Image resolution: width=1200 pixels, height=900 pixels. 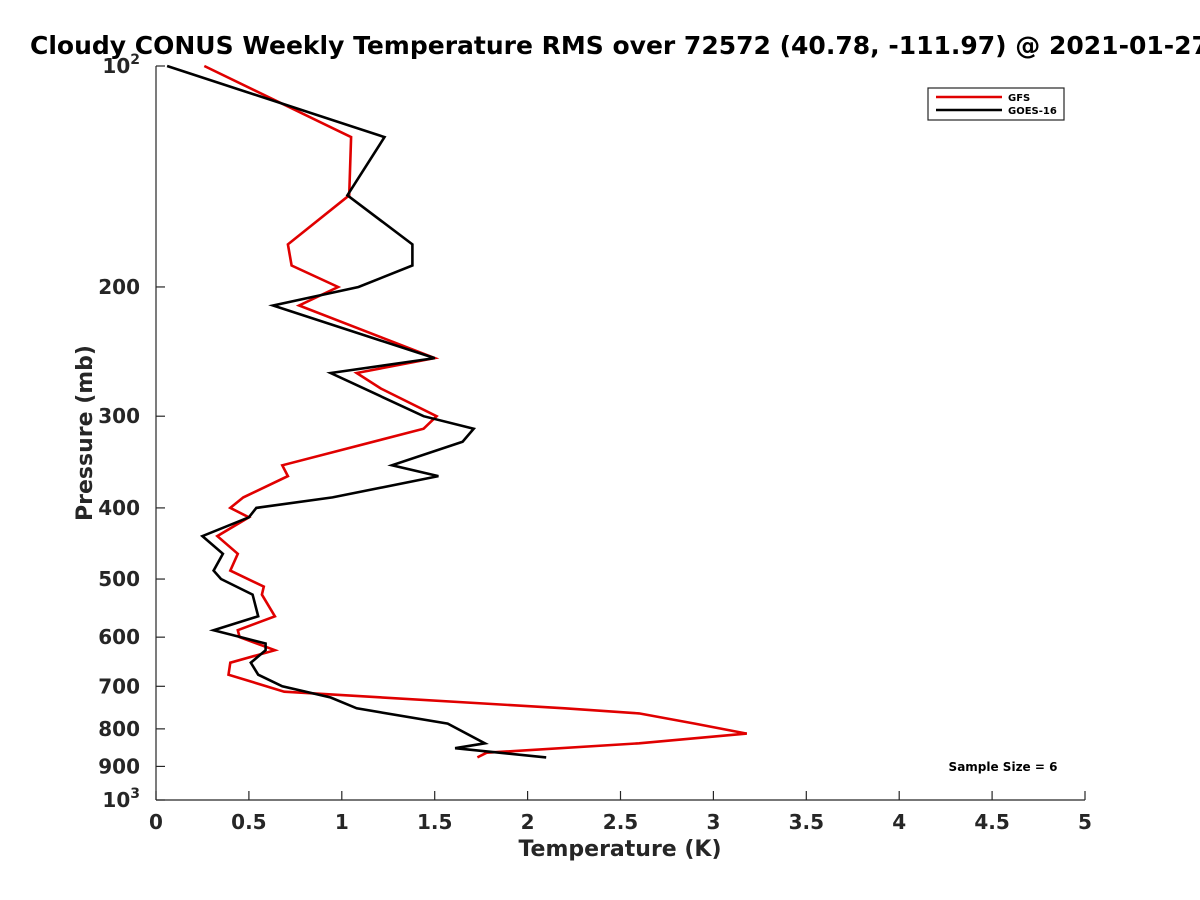 I want to click on x-tick-label: 1.5, so click(x=434, y=822).